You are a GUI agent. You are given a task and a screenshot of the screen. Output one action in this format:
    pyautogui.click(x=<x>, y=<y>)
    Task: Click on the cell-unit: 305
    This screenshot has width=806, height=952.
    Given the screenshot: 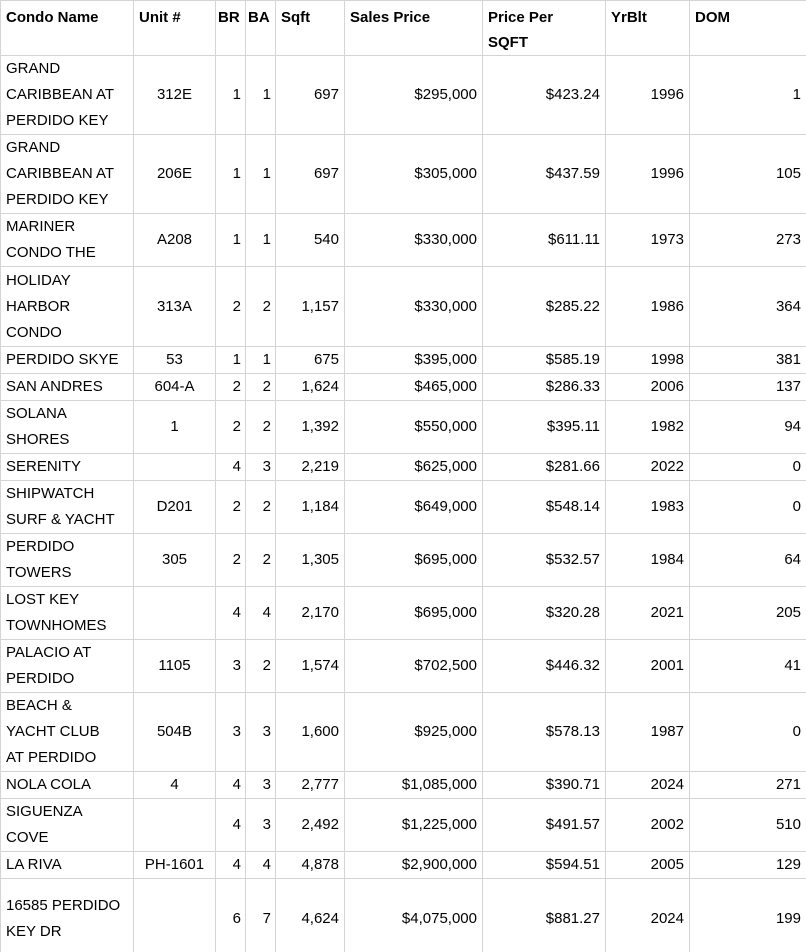 What is the action you would take?
    pyautogui.click(x=174, y=560)
    